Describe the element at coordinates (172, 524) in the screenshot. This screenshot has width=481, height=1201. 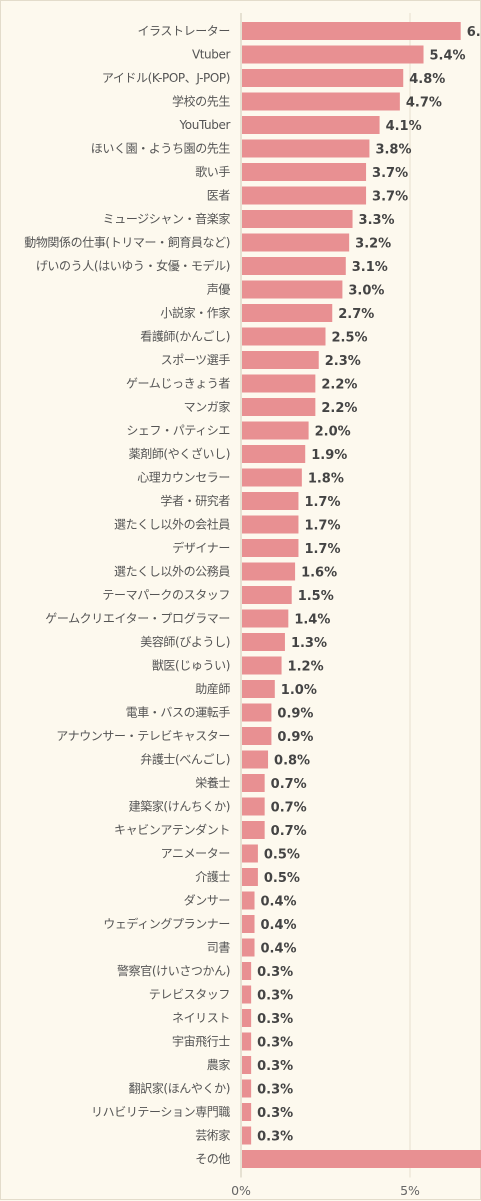
I see `category-label: 選たくし以外の会社員` at that location.